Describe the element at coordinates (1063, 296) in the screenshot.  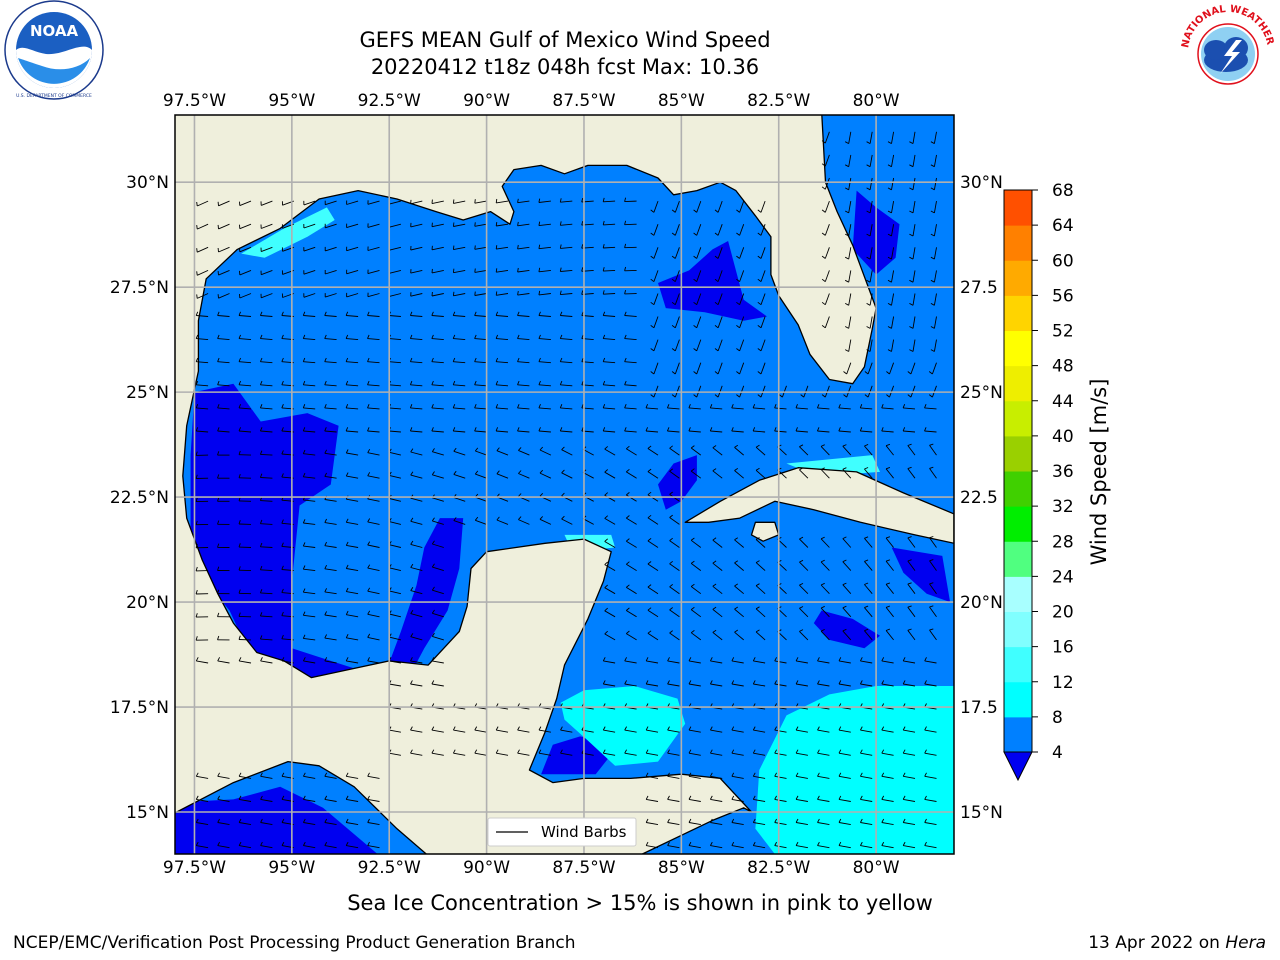
I see `colorbar-tick-label: 56` at that location.